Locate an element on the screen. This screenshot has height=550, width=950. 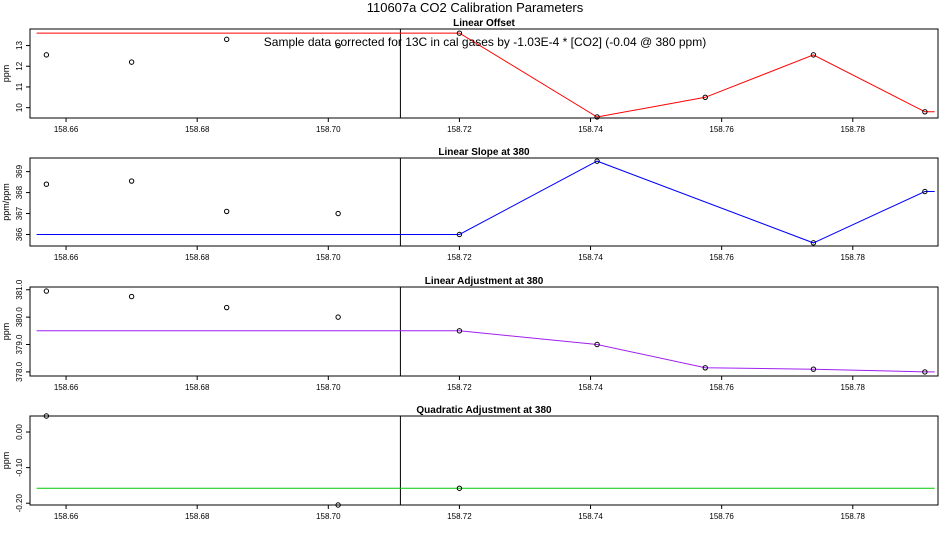
panel-title: Quadratic Adjustment at 380 is located at coordinates (484, 410).